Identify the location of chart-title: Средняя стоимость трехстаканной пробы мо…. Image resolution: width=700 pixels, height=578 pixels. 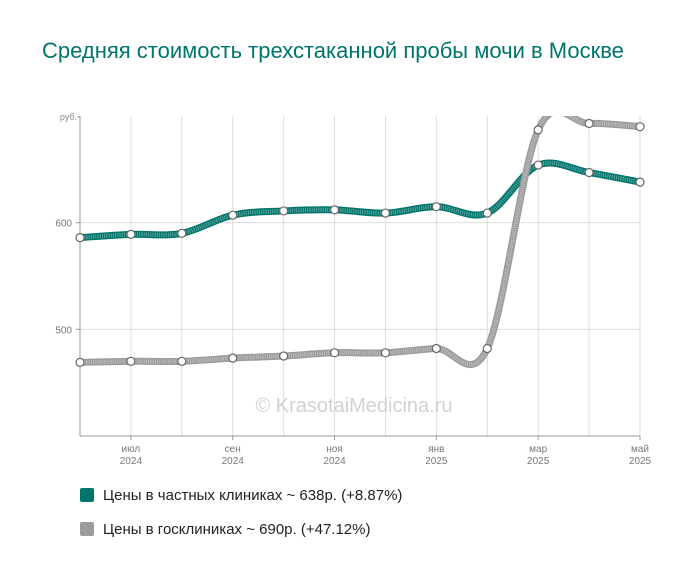
(333, 50).